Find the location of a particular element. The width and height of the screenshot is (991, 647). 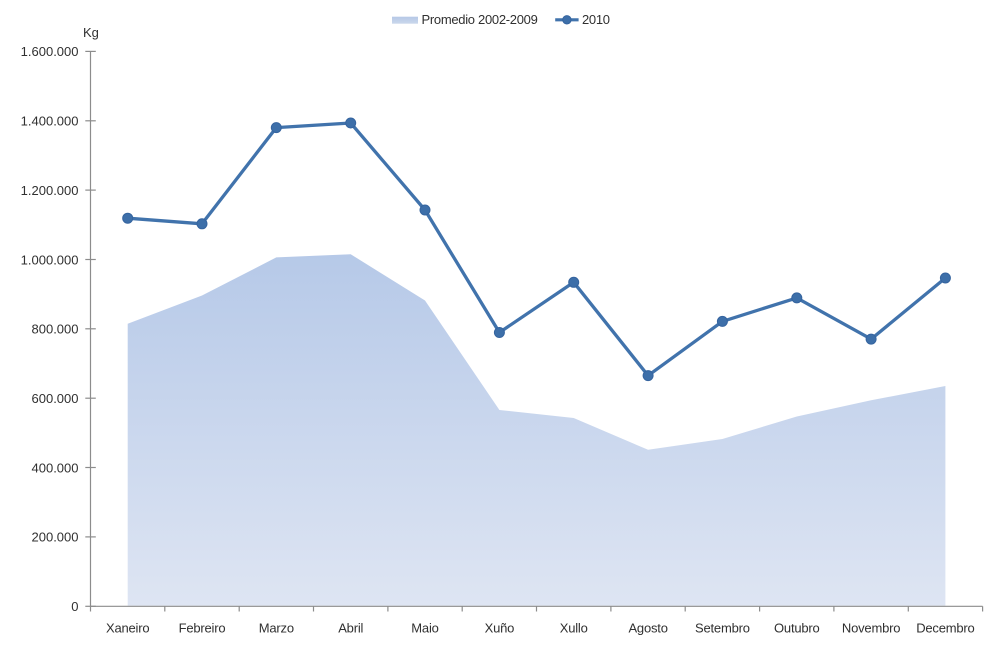

svg-text: Xaneiro is located at coordinates (127, 628).